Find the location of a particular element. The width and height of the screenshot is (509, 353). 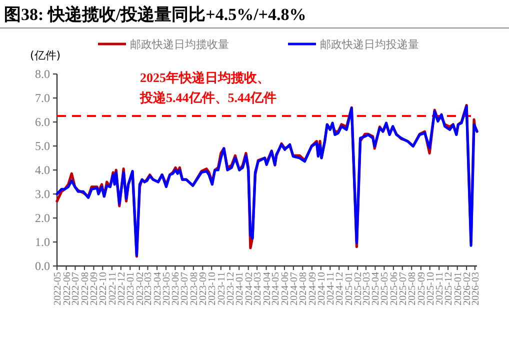

y-tick-label: 7.0 is located at coordinates (42, 98).